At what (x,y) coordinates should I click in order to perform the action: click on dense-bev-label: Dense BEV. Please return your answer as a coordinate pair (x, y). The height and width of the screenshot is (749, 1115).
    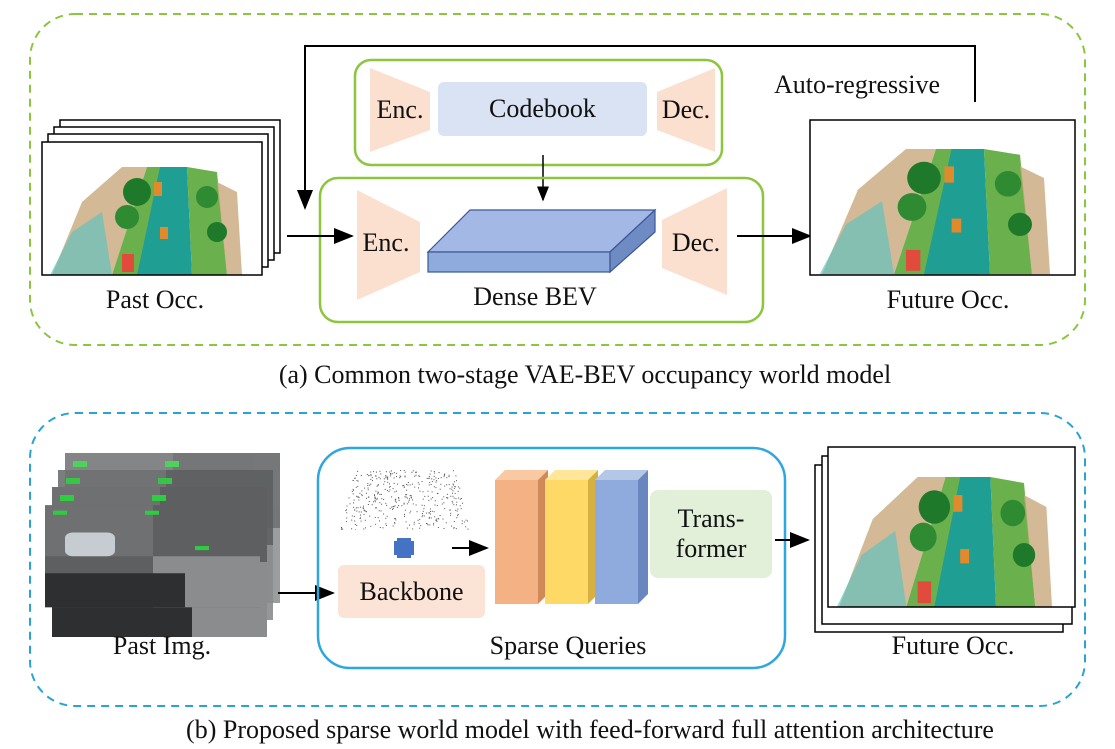
    Looking at the image, I should click on (535, 296).